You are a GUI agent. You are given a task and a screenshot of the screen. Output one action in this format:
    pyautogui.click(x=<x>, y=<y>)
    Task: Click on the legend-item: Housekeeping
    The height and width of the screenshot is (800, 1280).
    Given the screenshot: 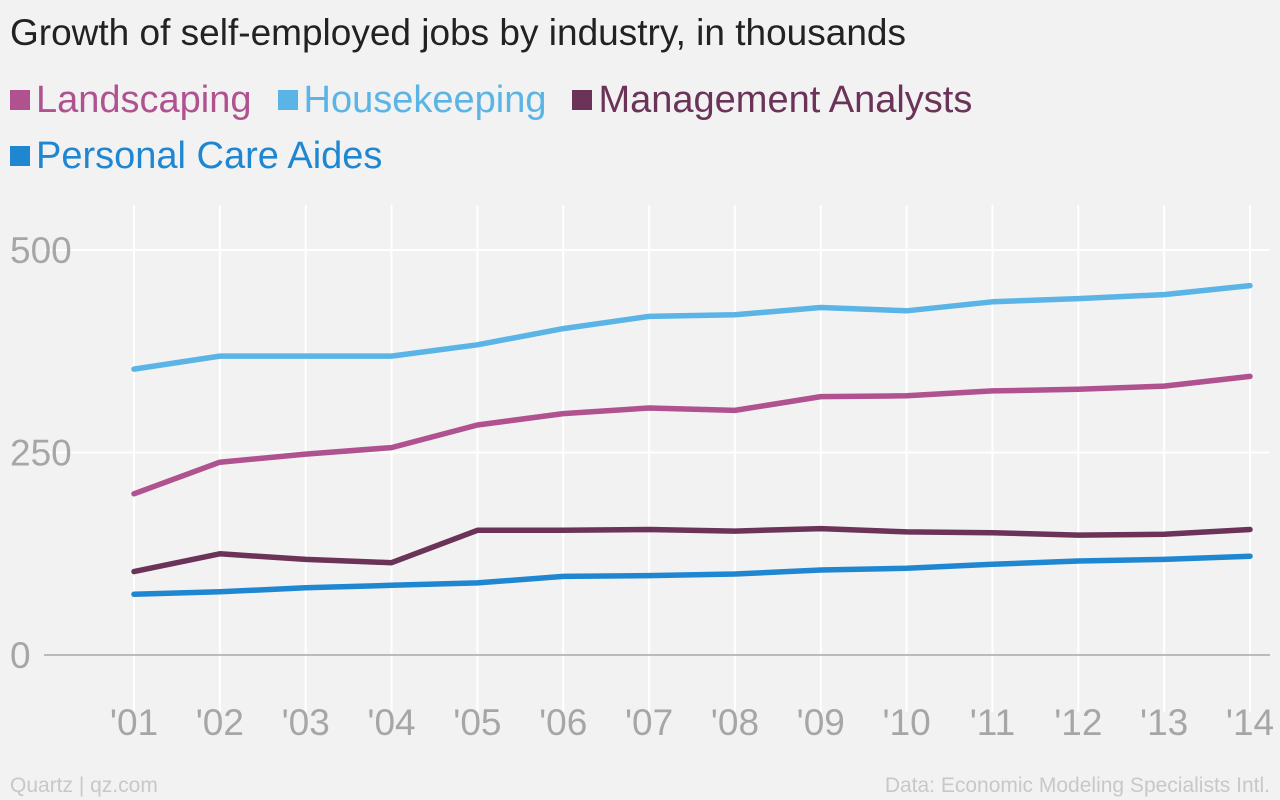 What is the action you would take?
    pyautogui.click(x=412, y=100)
    